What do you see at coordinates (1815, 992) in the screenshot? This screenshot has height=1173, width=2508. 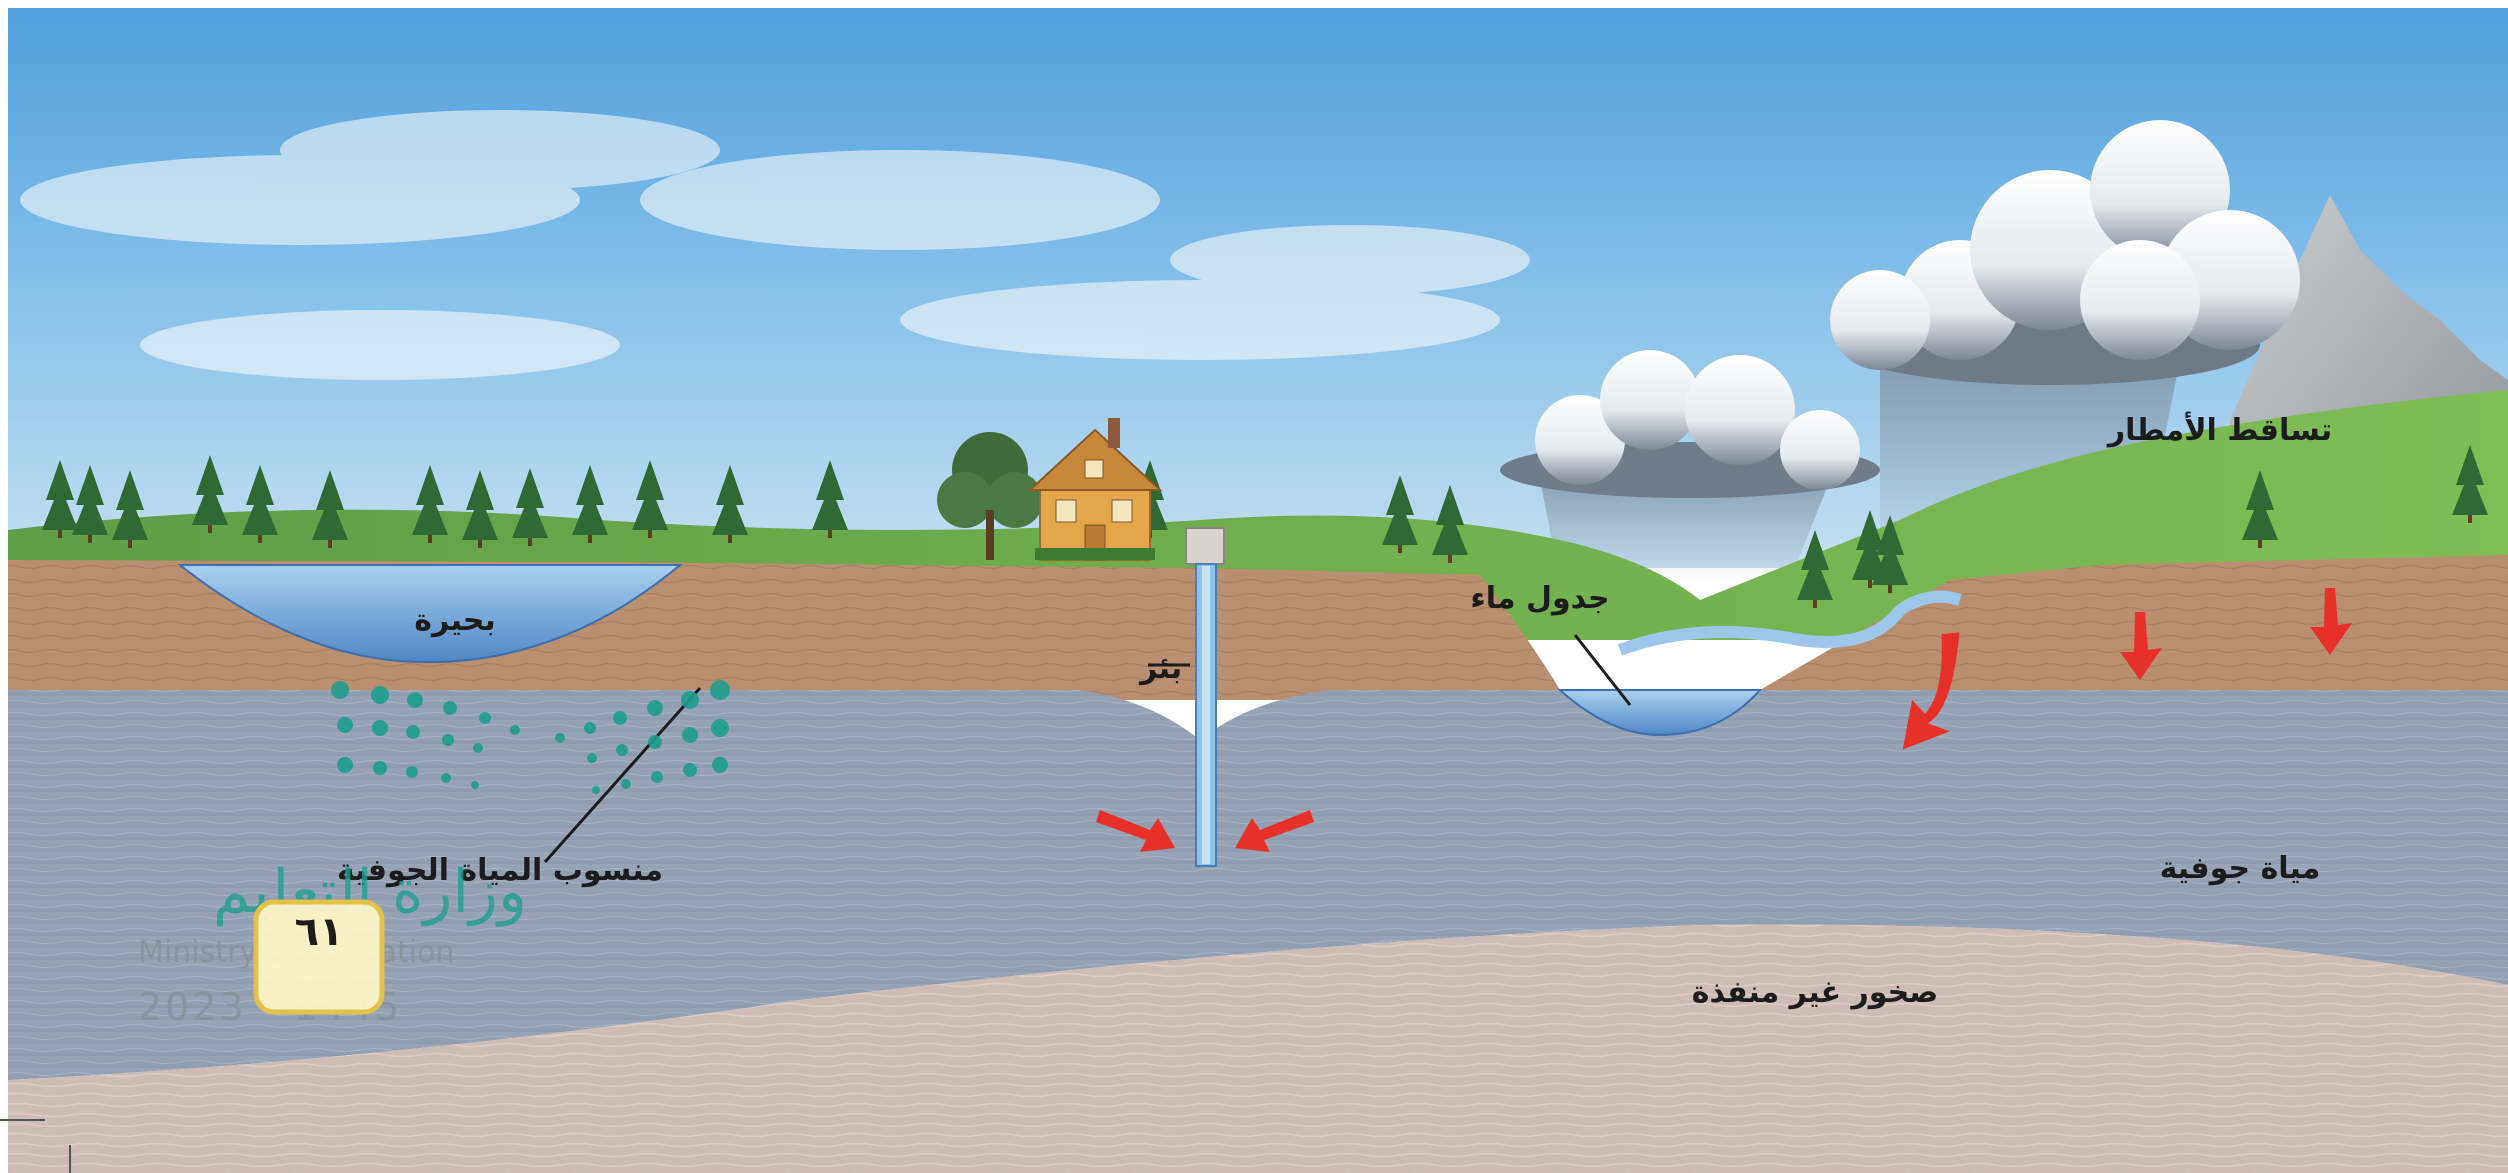 I see `label-impermeable-rock: صخور غير منفذة` at bounding box center [1815, 992].